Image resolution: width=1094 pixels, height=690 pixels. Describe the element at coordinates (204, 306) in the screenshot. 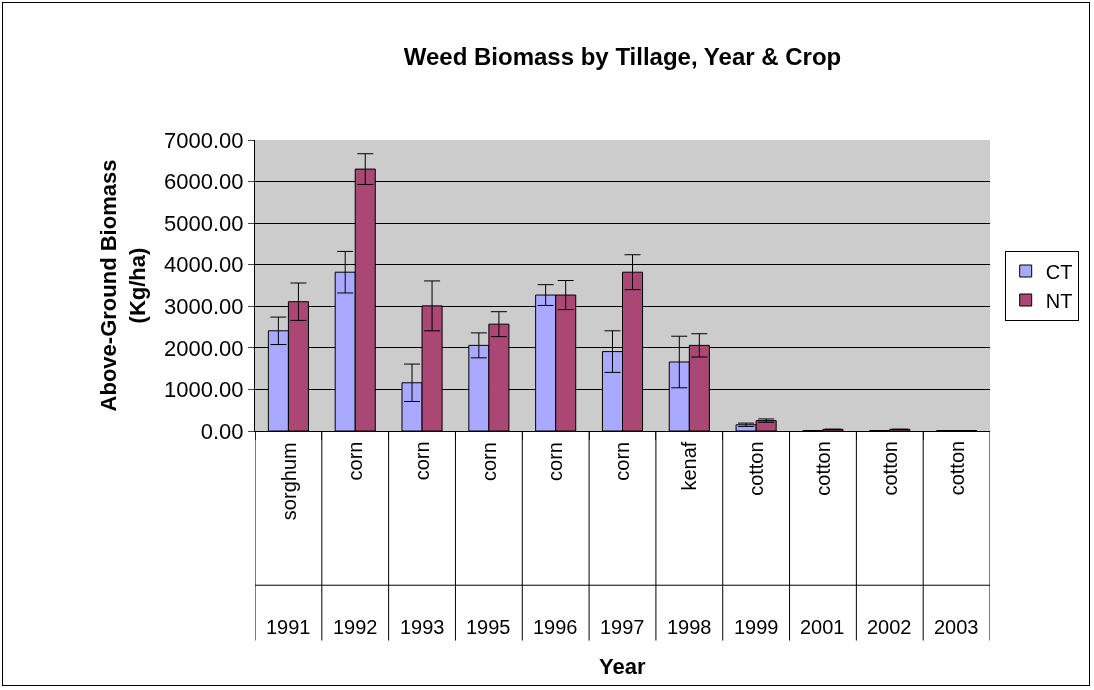

I see `y-tick-label: 3000.00` at that location.